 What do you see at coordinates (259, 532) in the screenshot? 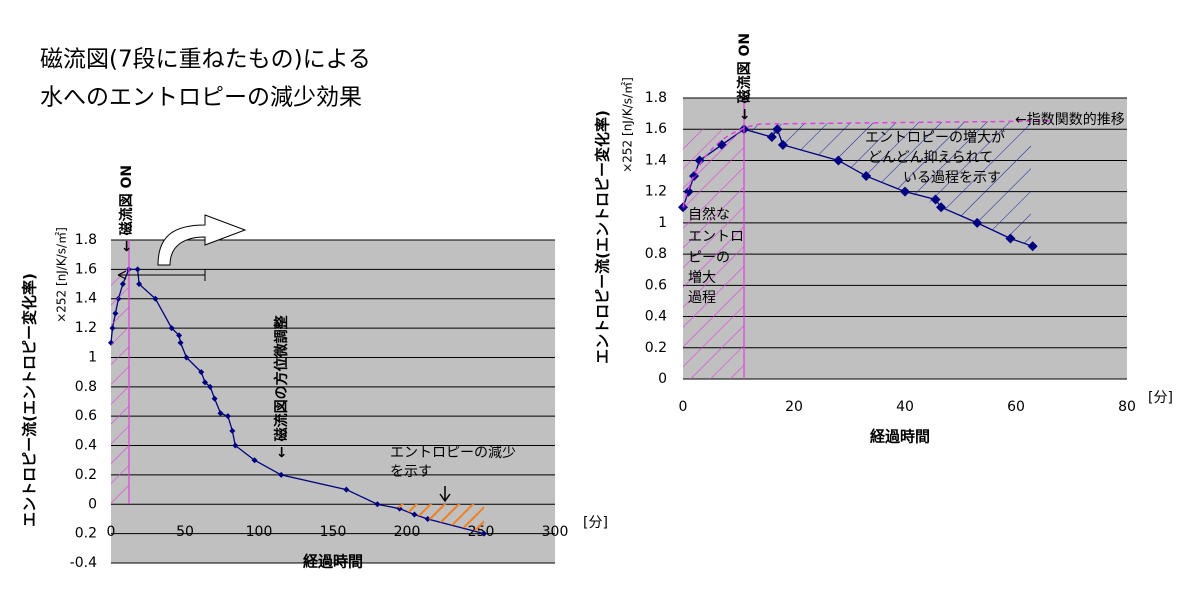
I see `x-tick-label: 100` at bounding box center [259, 532].